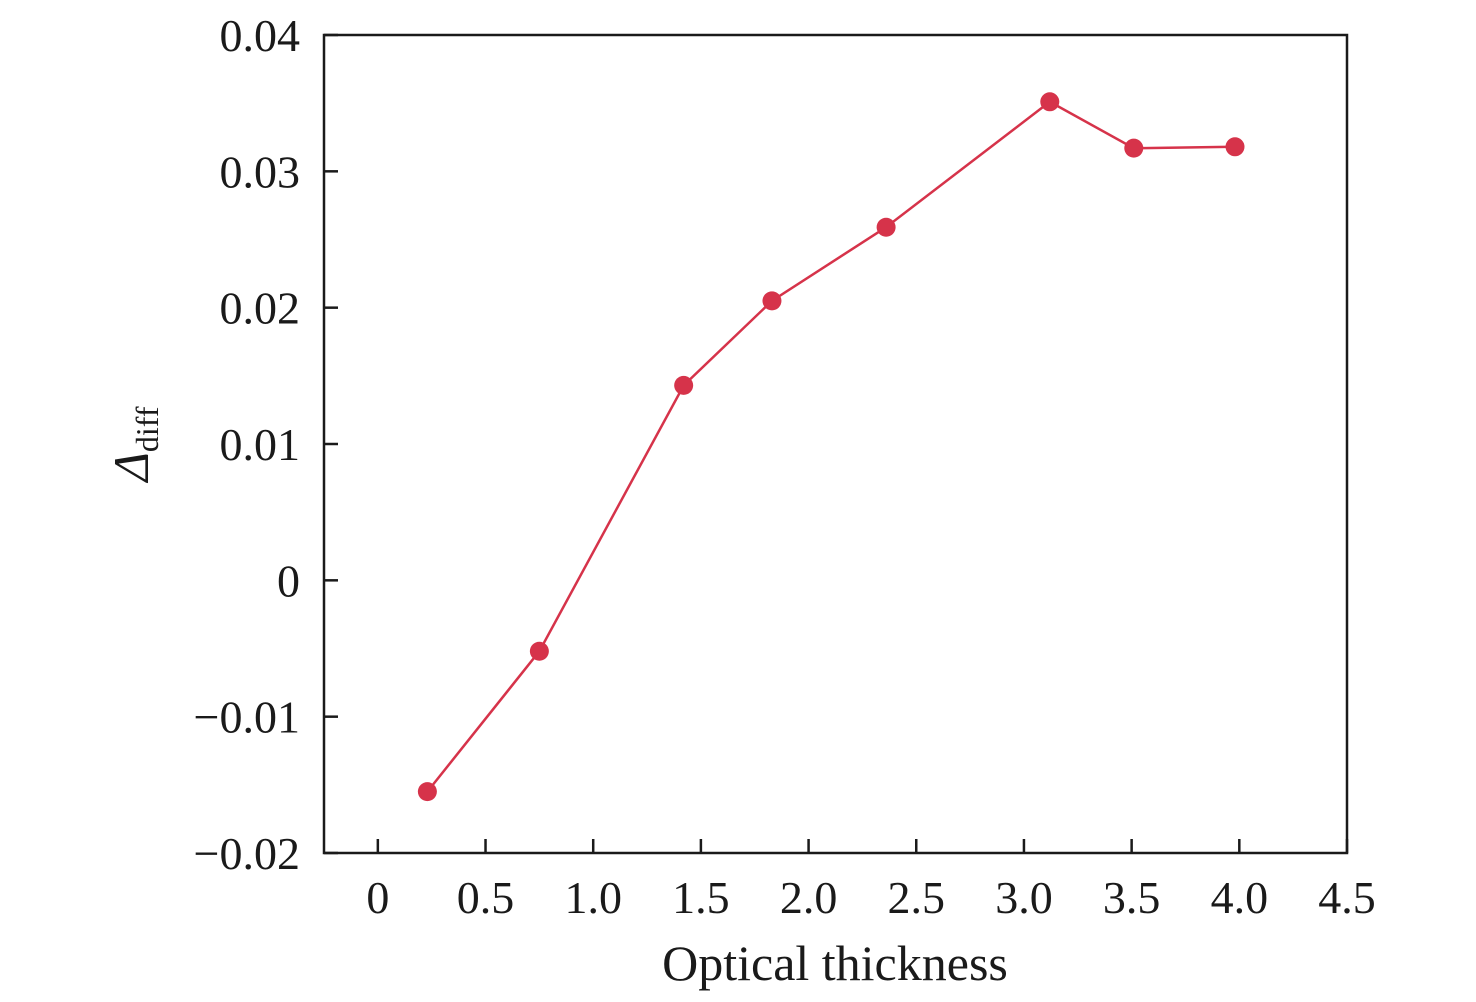 The image size is (1476, 1002). Describe the element at coordinates (260, 444) in the screenshot. I see `y-tick-label: 0.01` at that location.